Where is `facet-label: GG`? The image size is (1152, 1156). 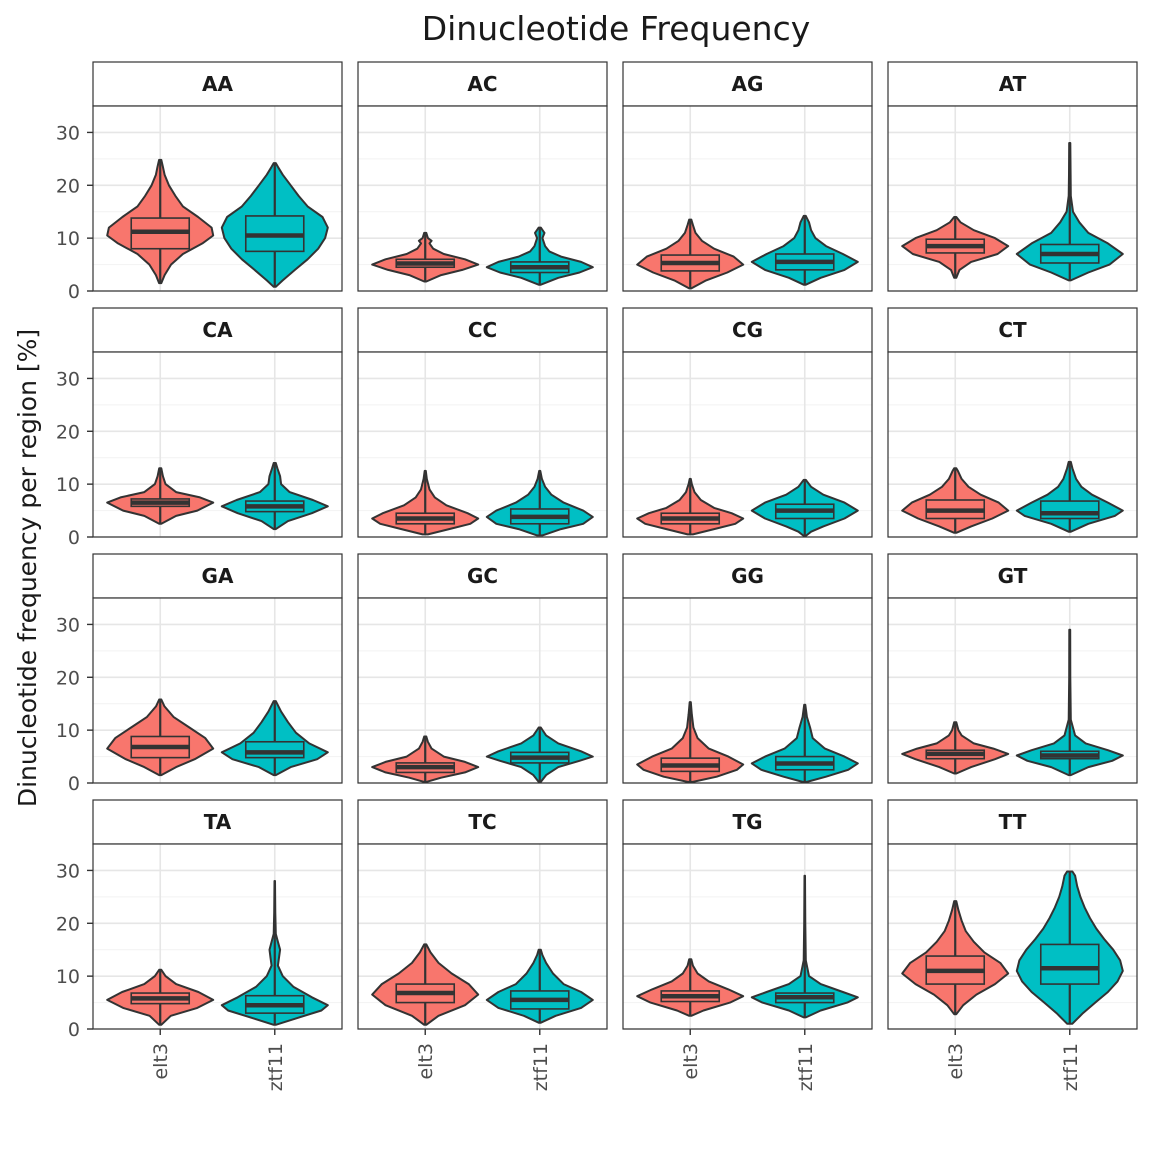 facet-label: GG is located at coordinates (747, 576).